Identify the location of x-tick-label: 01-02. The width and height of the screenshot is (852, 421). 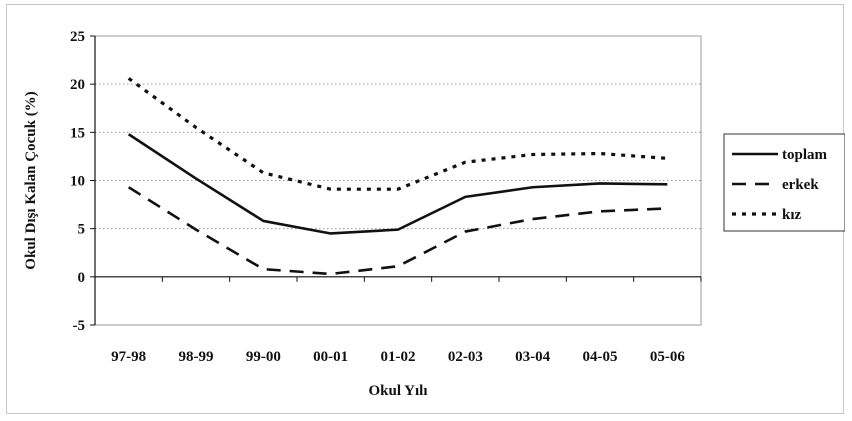
(398, 357).